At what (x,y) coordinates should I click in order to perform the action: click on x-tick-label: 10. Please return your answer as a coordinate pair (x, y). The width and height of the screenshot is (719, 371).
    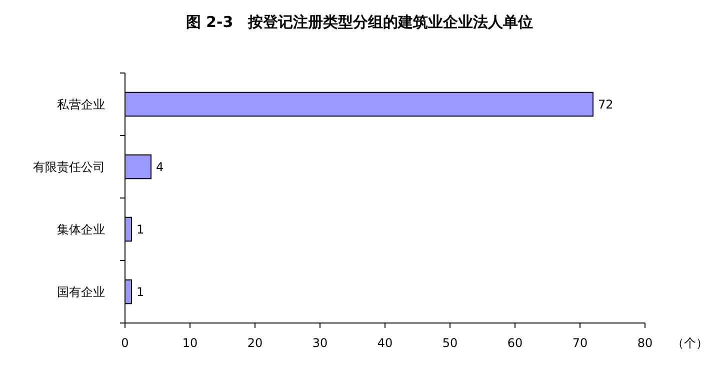
    Looking at the image, I should click on (190, 343).